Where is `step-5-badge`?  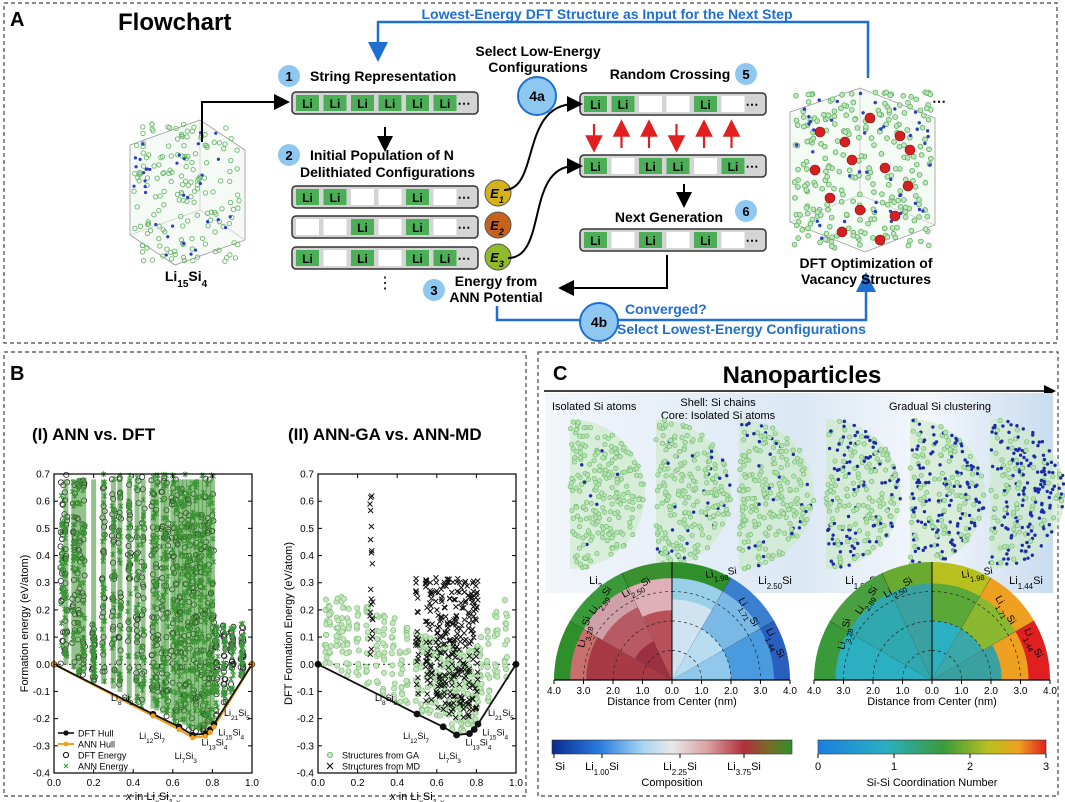 step-5-badge is located at coordinates (746, 74).